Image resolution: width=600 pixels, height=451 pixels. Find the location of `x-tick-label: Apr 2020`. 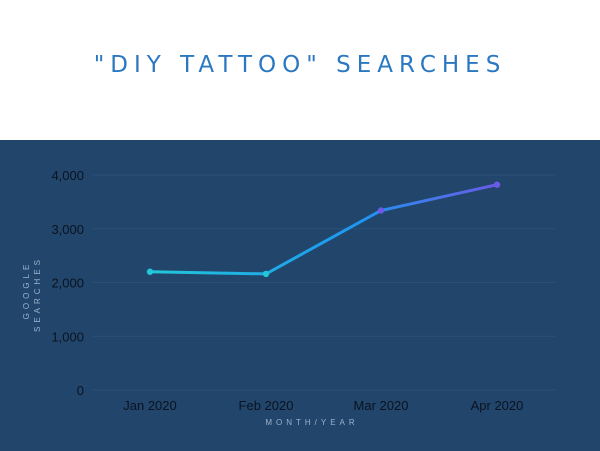

x-tick-label: Apr 2020 is located at coordinates (497, 405).